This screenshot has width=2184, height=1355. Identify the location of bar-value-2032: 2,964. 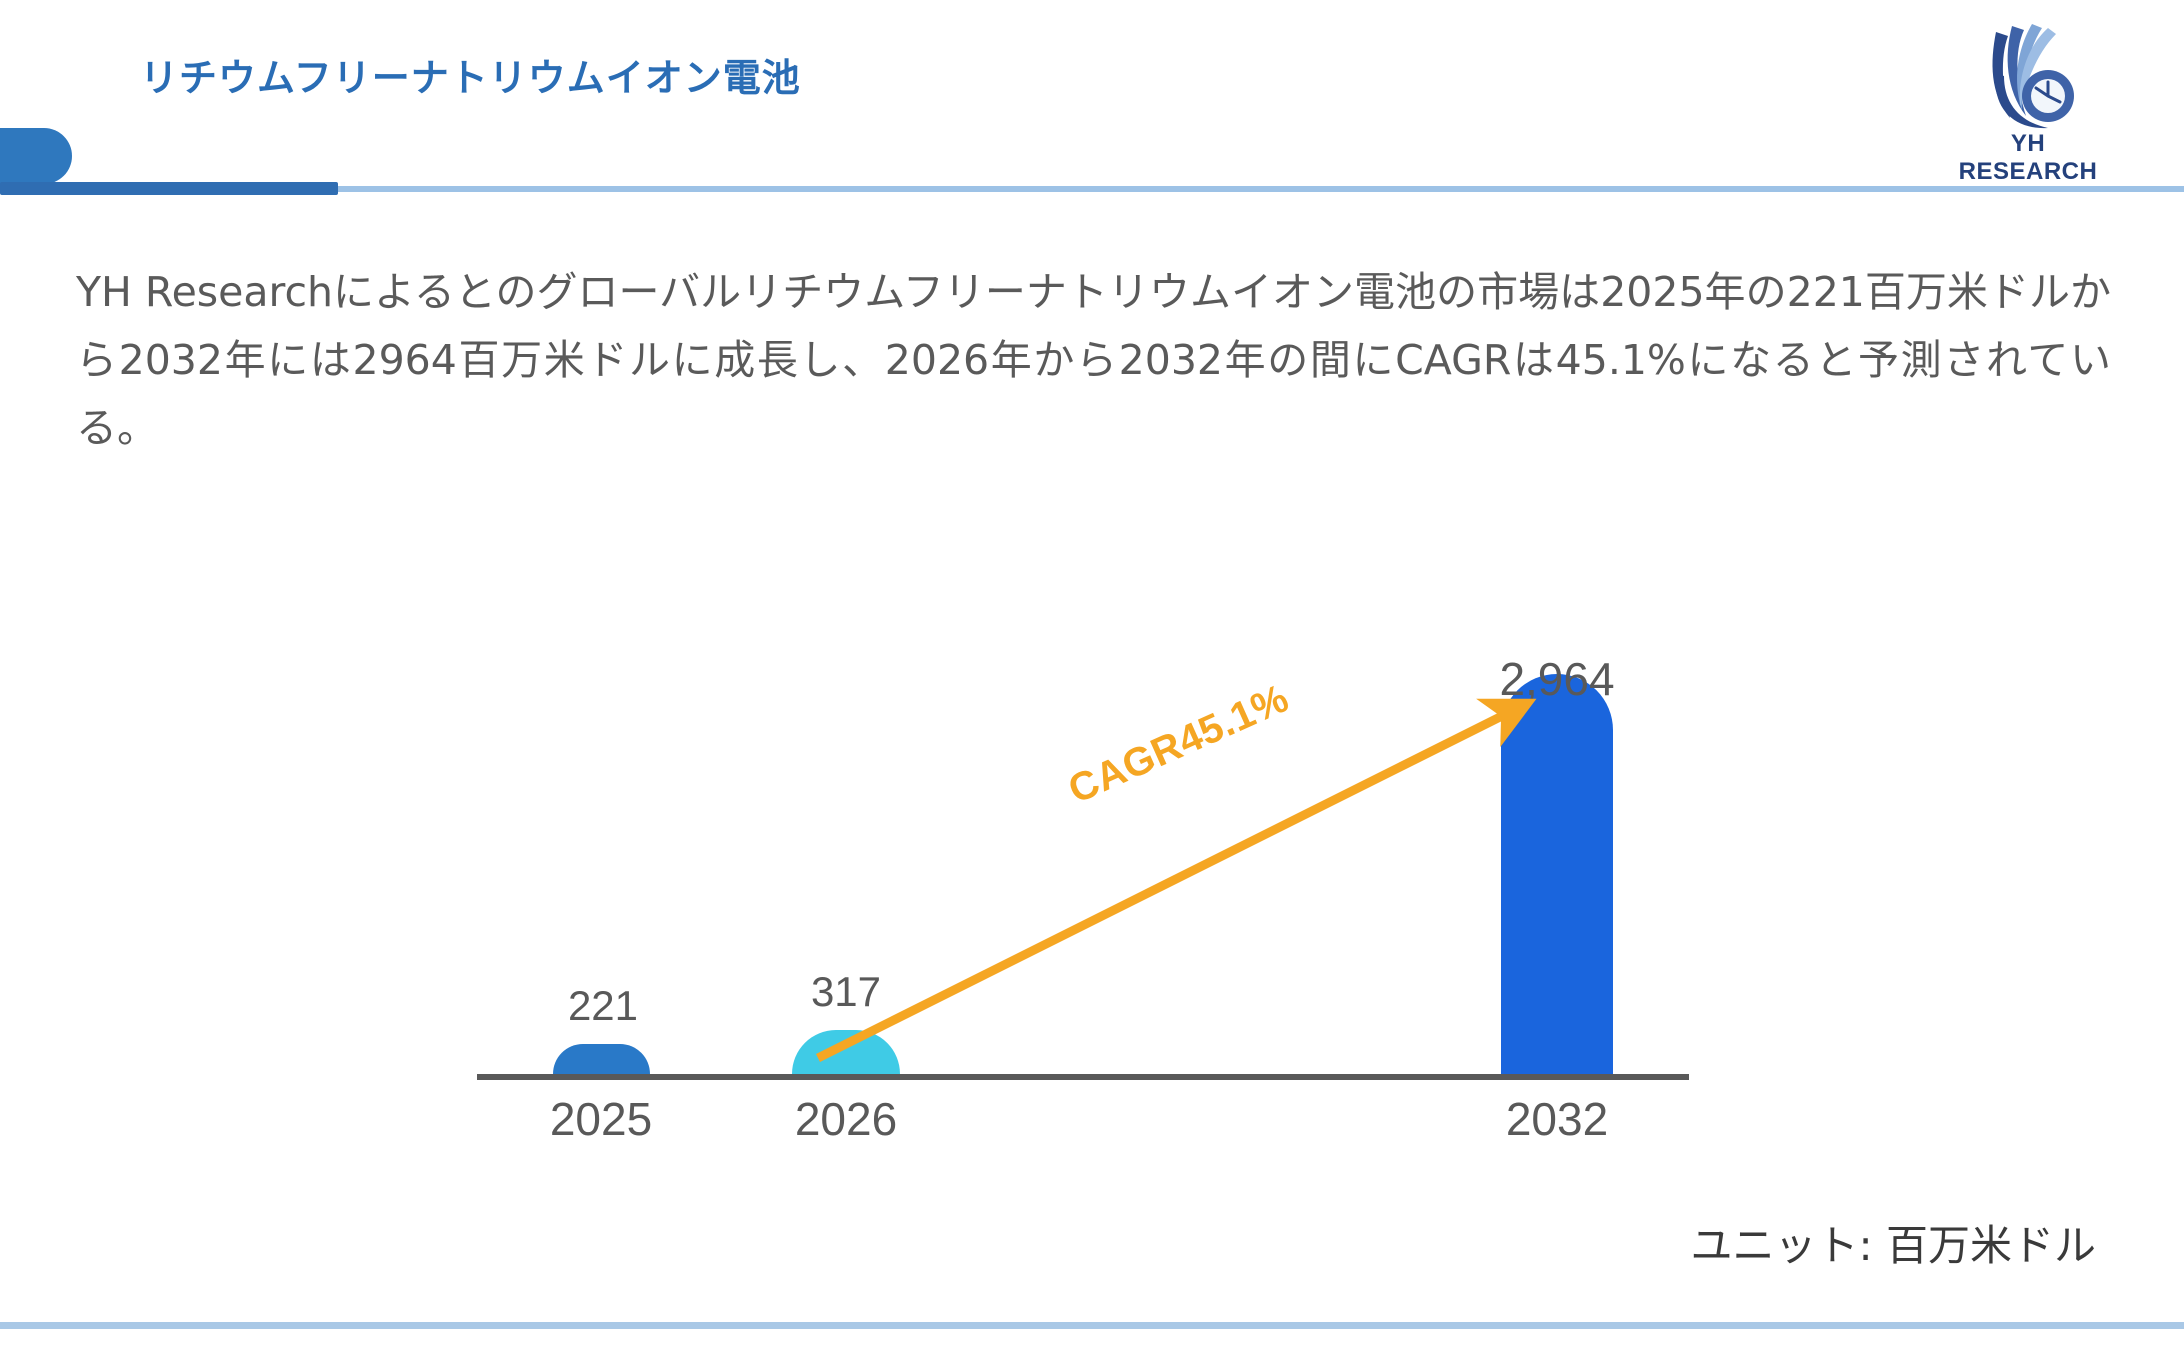
(1557, 679).